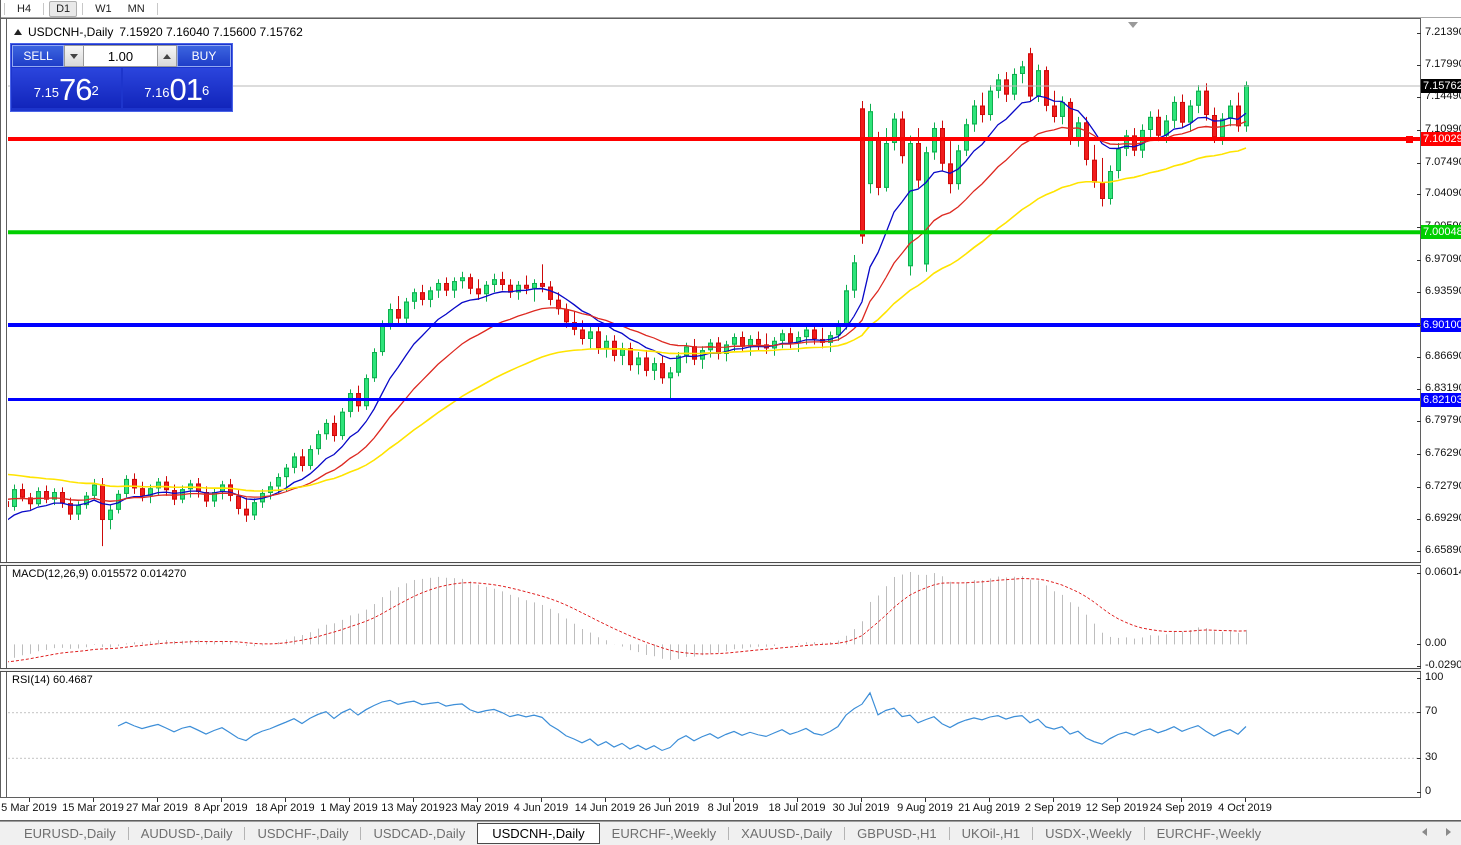  Describe the element at coordinates (538, 833) in the screenshot. I see `tab-usdcnh-daily: USDCNH-,Daily` at that location.